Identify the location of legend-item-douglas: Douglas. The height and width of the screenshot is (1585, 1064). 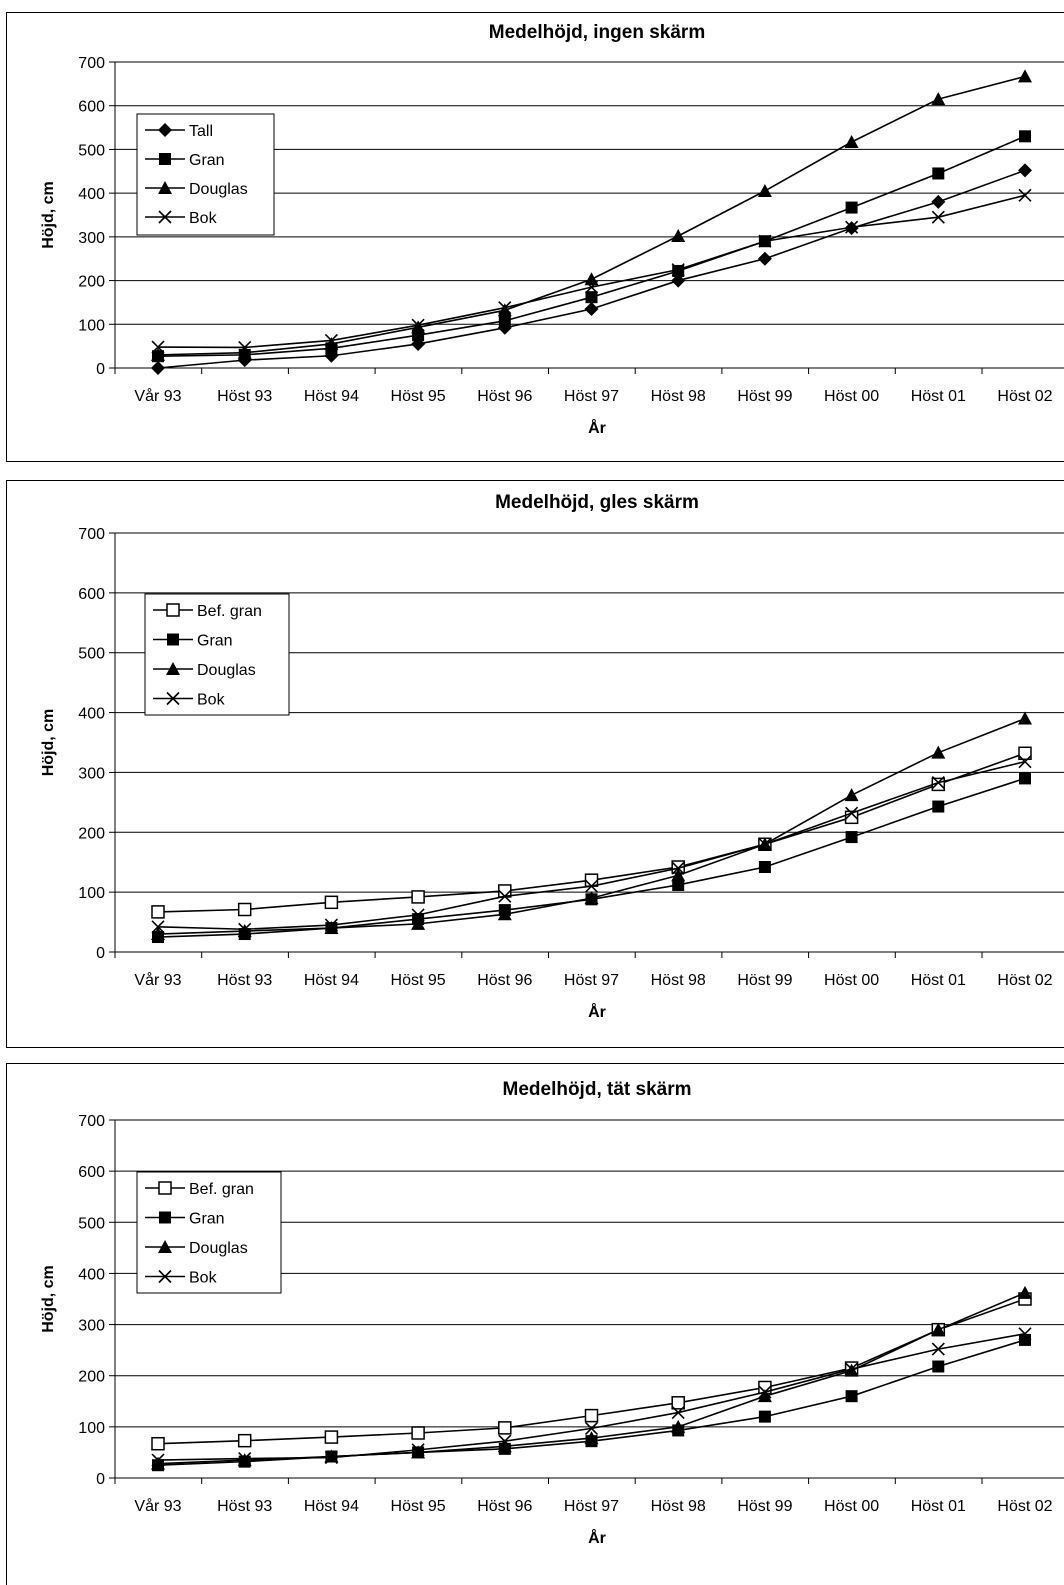
(196, 189).